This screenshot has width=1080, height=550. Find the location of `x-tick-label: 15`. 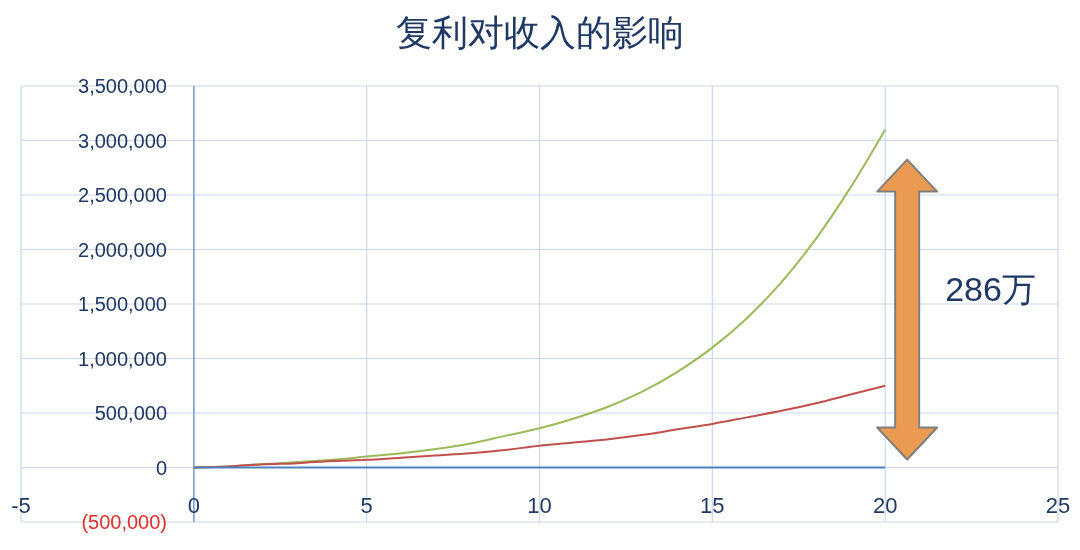

x-tick-label: 15 is located at coordinates (712, 505).